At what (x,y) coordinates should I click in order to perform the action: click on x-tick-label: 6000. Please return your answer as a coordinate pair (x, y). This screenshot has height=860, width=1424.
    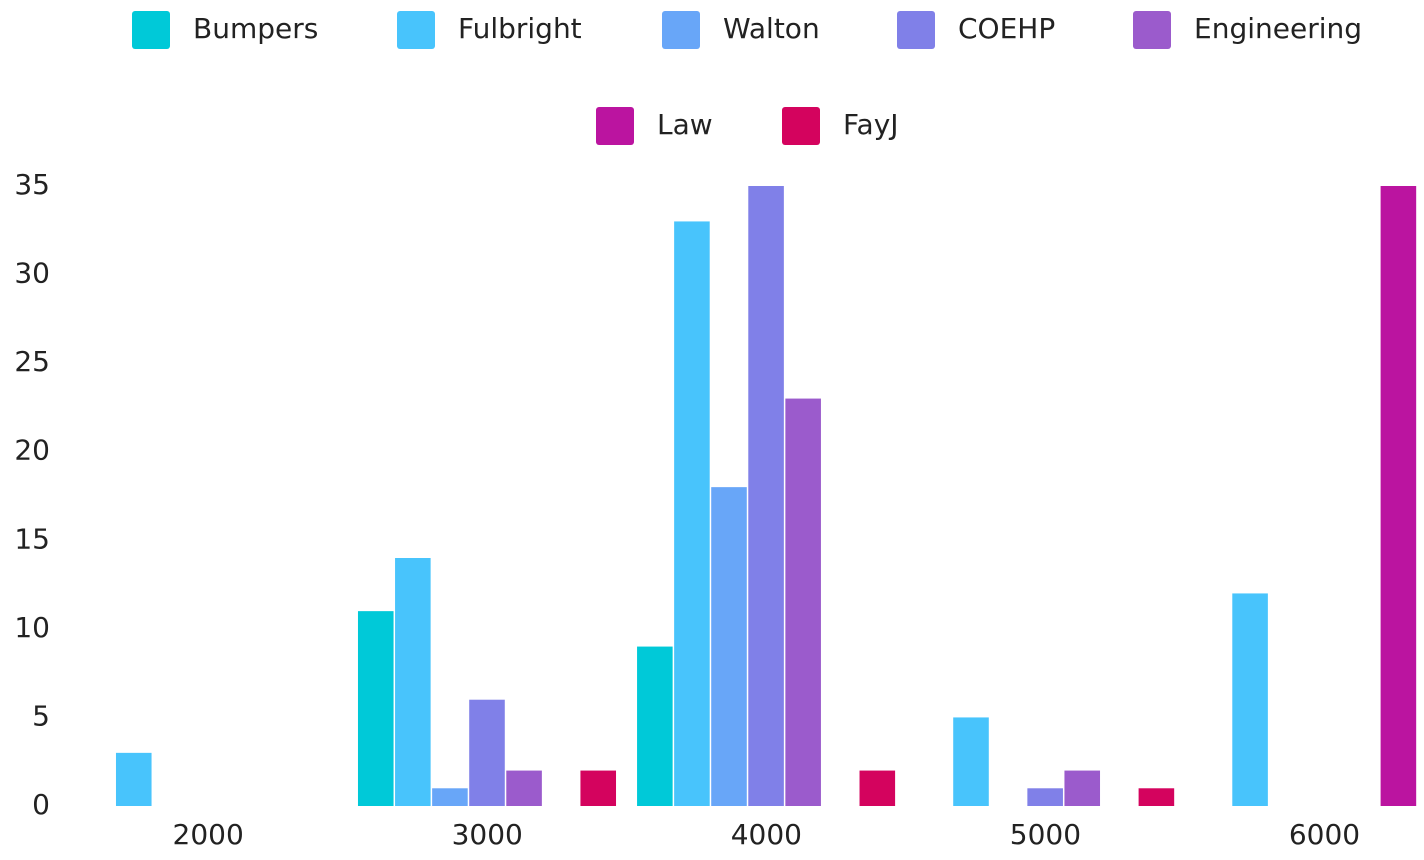
    Looking at the image, I should click on (1324, 834).